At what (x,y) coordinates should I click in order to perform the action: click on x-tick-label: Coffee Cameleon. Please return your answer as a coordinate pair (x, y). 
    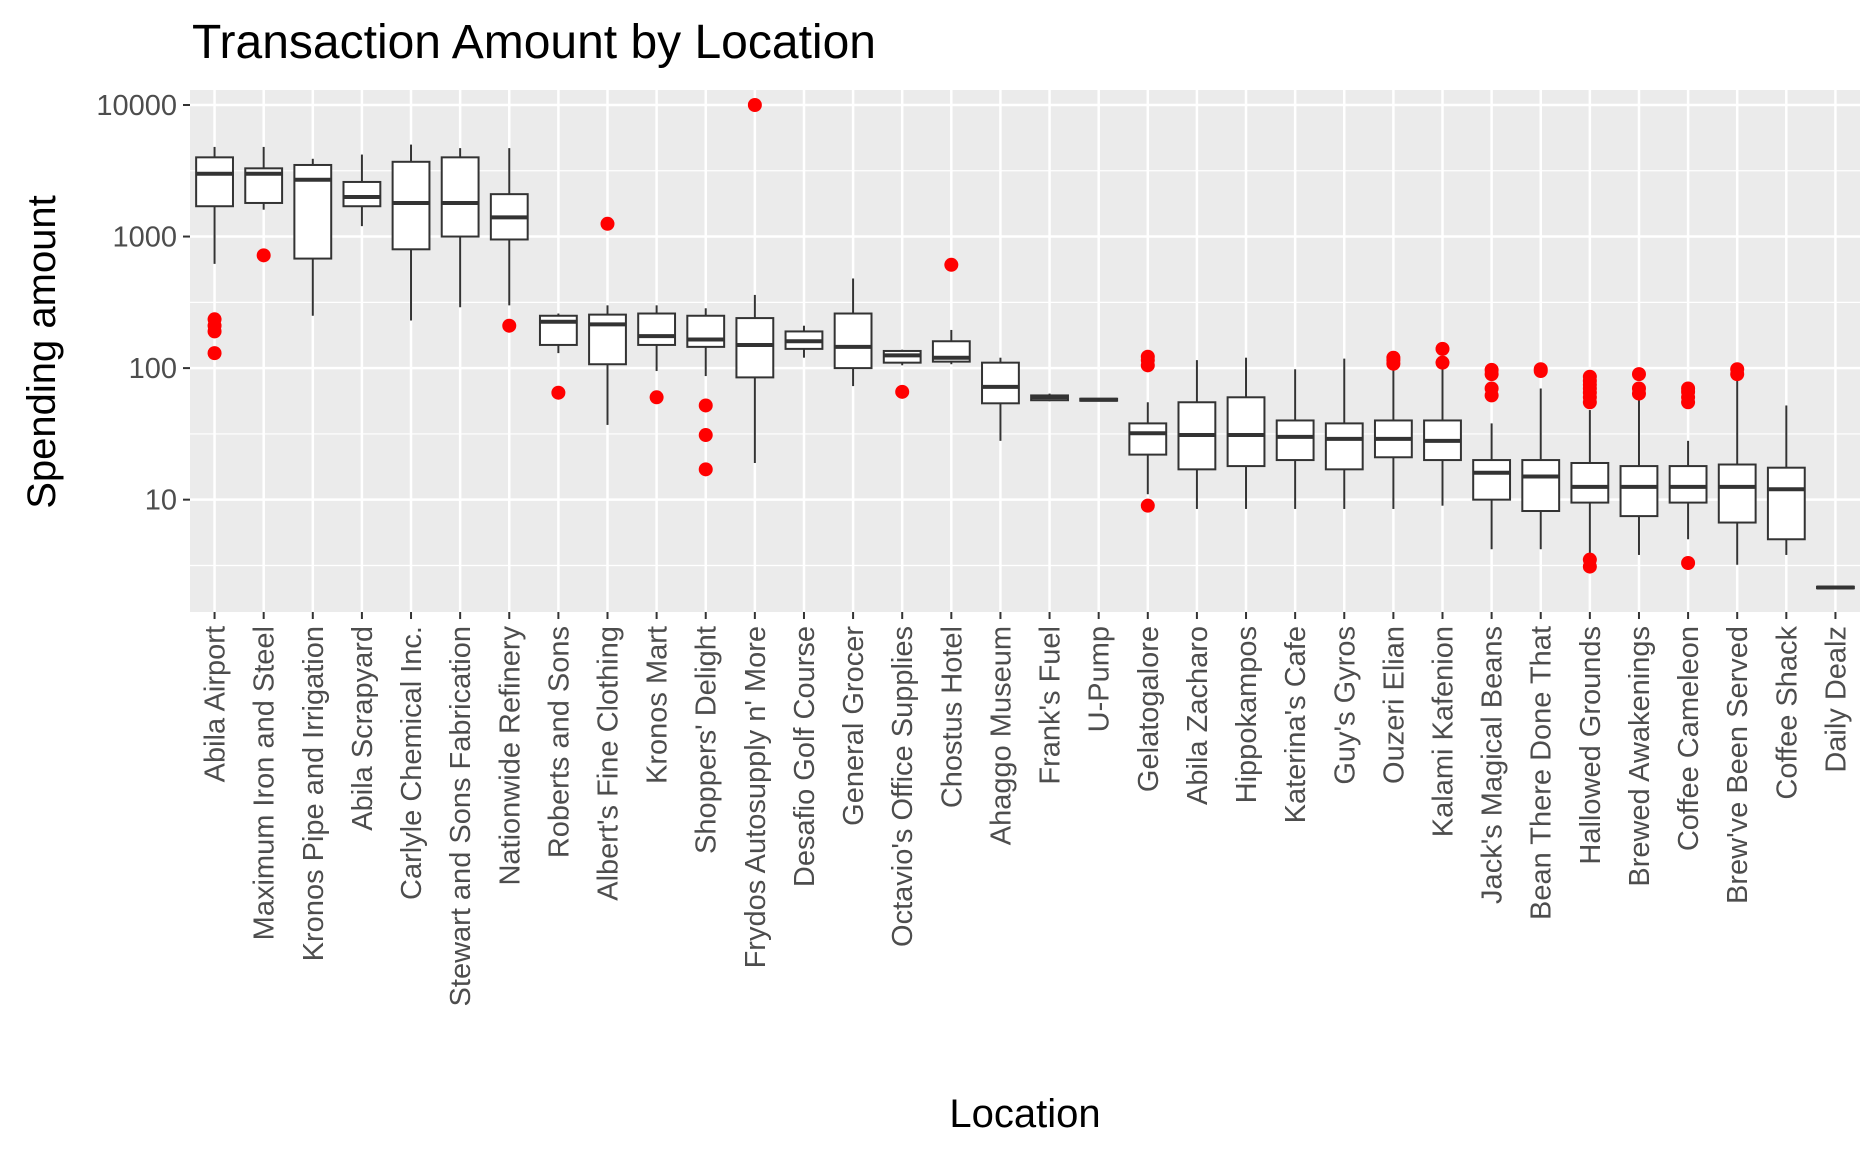
    Looking at the image, I should click on (1689, 738).